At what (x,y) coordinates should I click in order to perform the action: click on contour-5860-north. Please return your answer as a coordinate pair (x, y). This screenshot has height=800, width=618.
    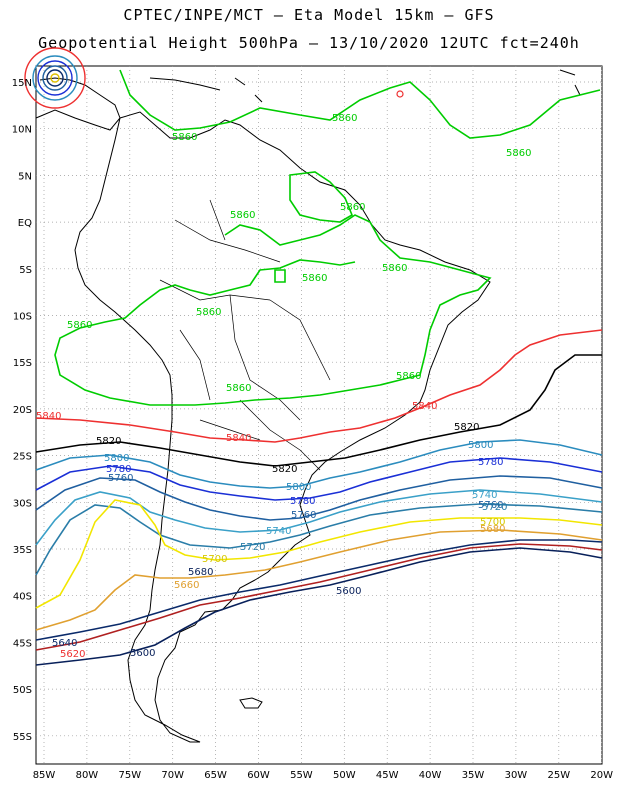
    Looking at the image, I should click on (360, 104).